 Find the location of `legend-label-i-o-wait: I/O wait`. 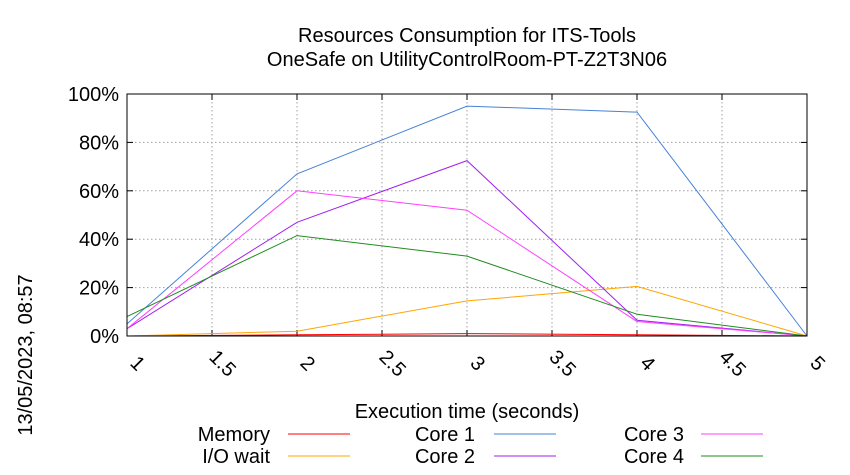

legend-label-i-o-wait: I/O wait is located at coordinates (236, 457).